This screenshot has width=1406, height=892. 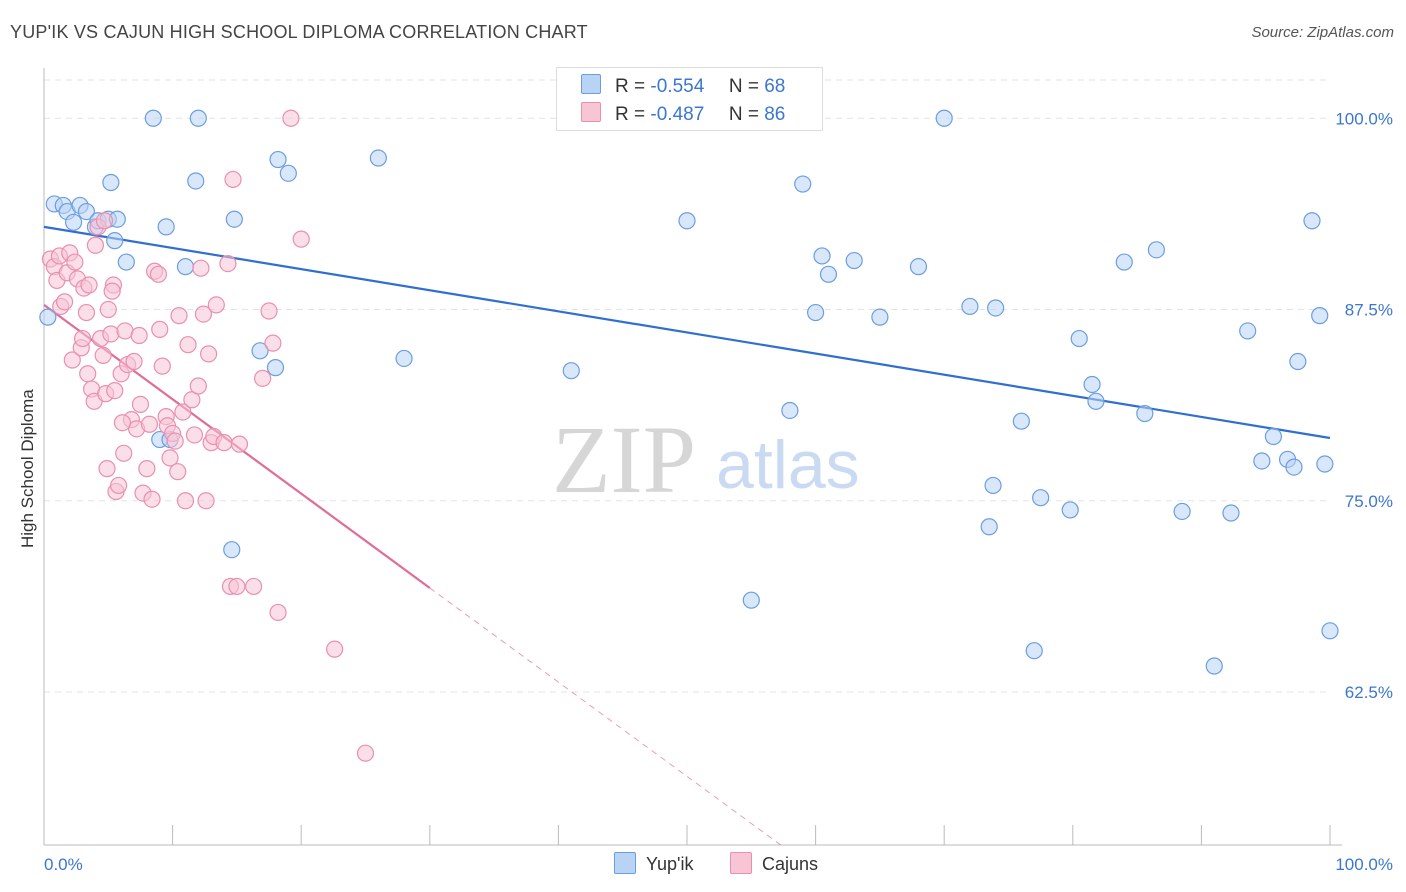 I want to click on legend-row-cajuns: R = -0.487 N = 86, so click(x=683, y=115).